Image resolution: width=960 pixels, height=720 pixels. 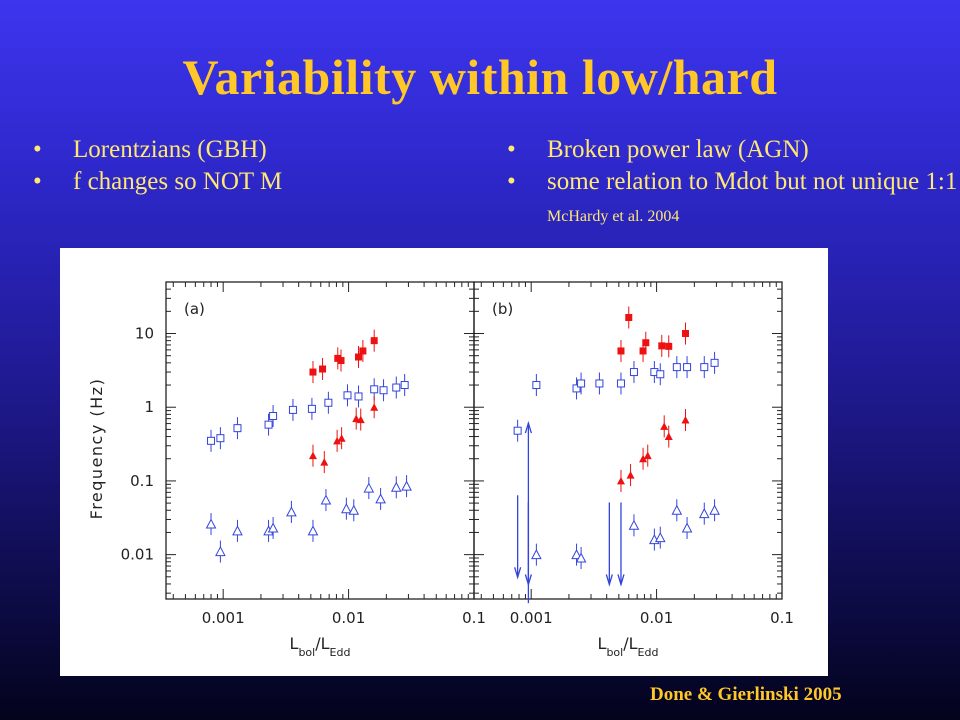 I want to click on left-bullet-list: Lorentzians (GBH) f changes so NOT M, so click(x=157, y=166).